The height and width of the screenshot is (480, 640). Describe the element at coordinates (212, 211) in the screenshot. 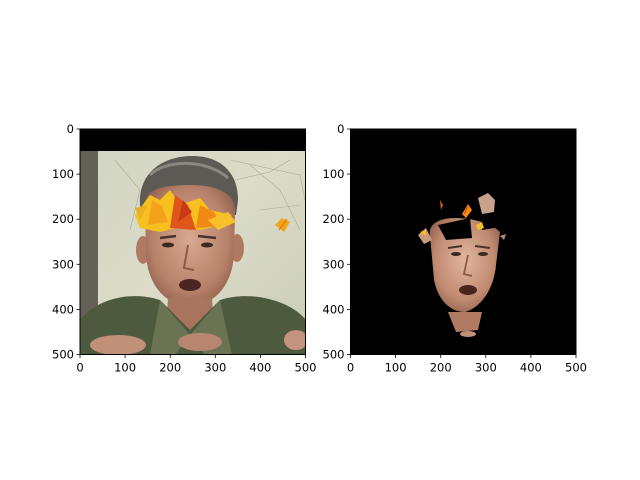

I see `leaf-overlay` at that location.